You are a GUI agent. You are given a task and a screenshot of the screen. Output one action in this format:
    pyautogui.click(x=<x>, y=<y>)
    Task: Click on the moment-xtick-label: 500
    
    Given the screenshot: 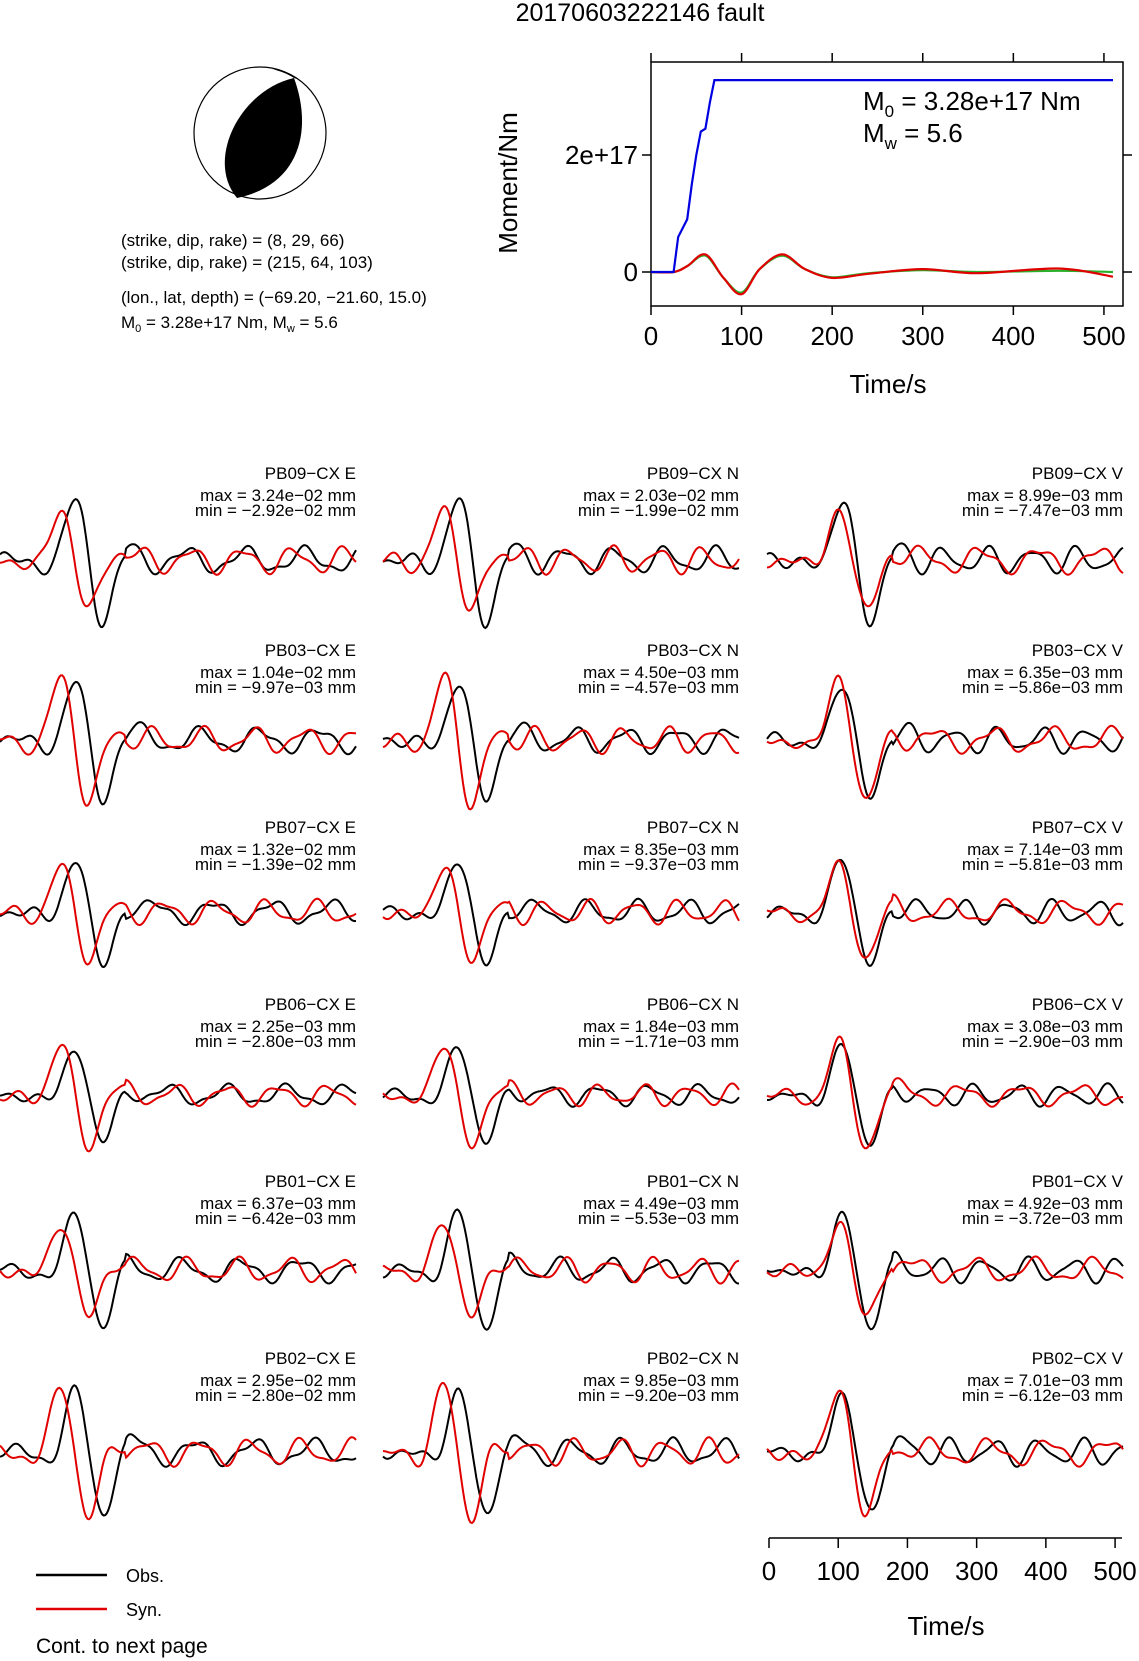 What is the action you would take?
    pyautogui.click(x=1103, y=336)
    